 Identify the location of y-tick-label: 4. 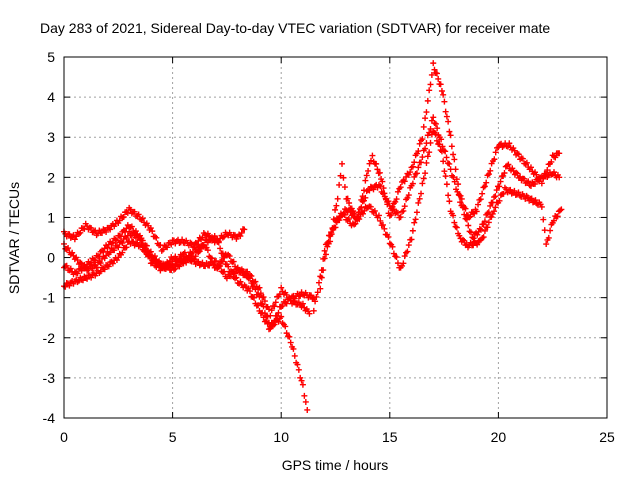
(51, 97).